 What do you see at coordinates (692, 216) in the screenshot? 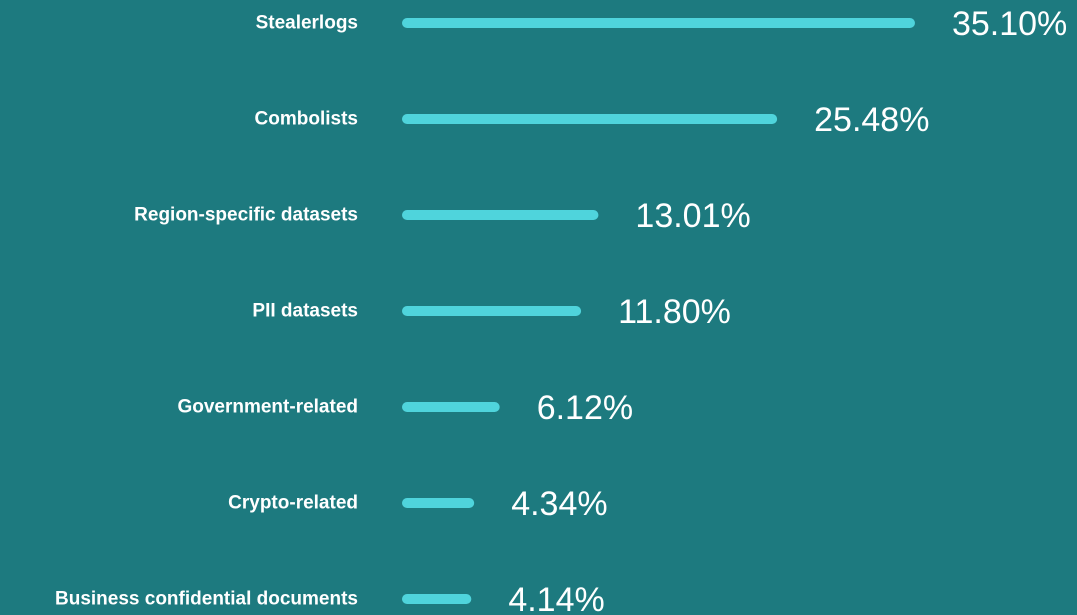
I see `value-label: 13.01%` at bounding box center [692, 216].